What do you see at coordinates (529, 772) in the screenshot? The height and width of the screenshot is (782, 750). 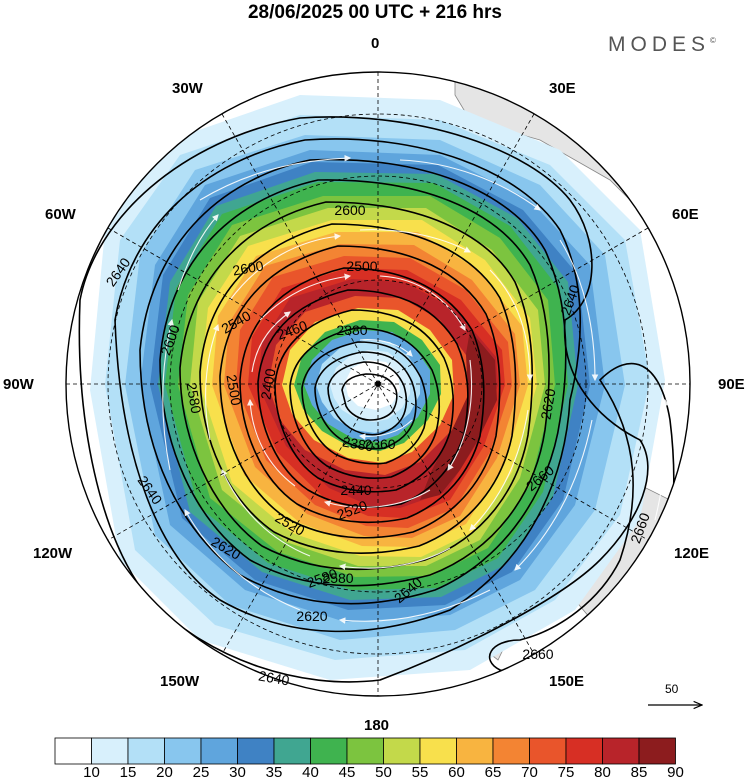 I see `colorbar-tick-label: 70` at bounding box center [529, 772].